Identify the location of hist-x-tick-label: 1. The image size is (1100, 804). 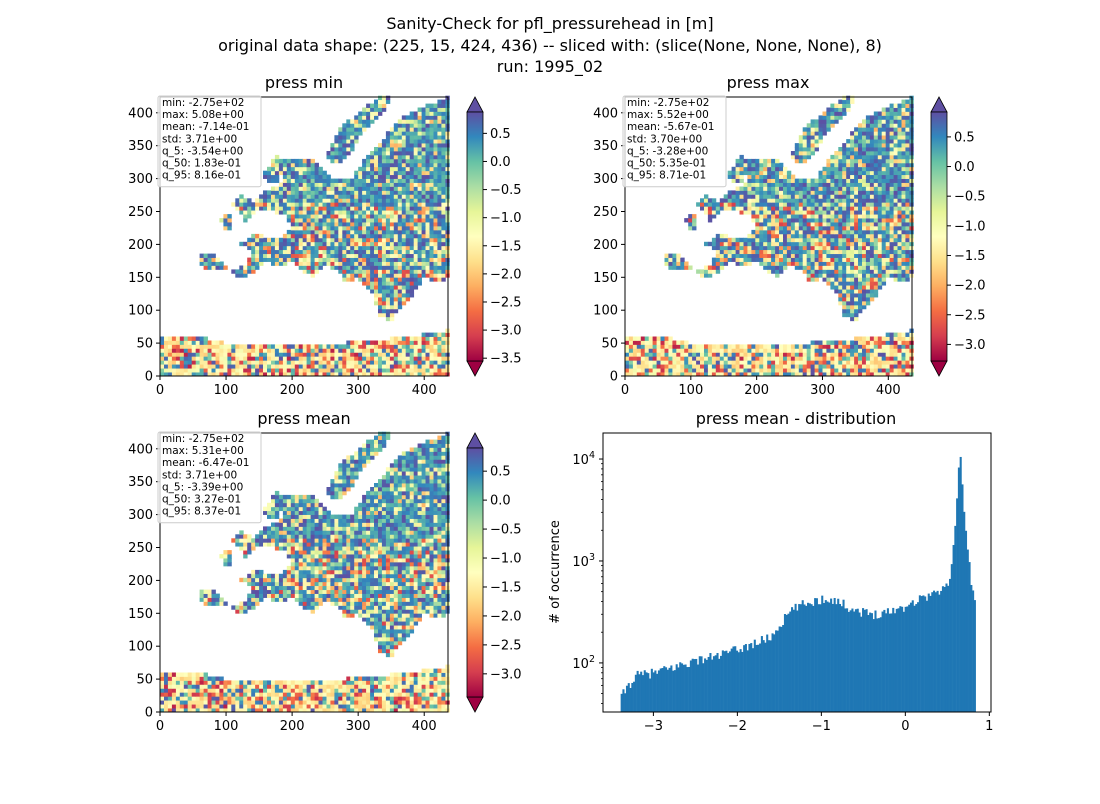
(989, 726).